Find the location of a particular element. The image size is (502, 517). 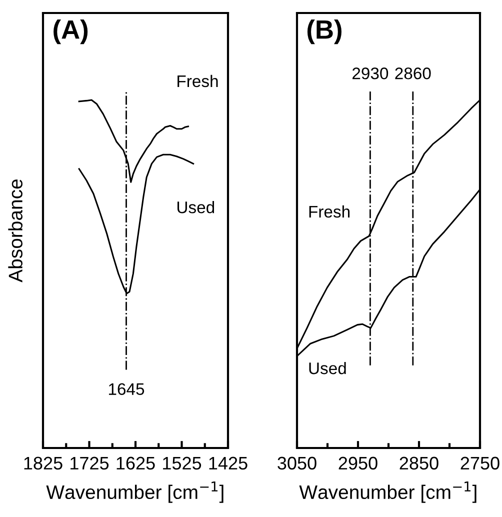

x-tick-label: 2950 is located at coordinates (358, 463).